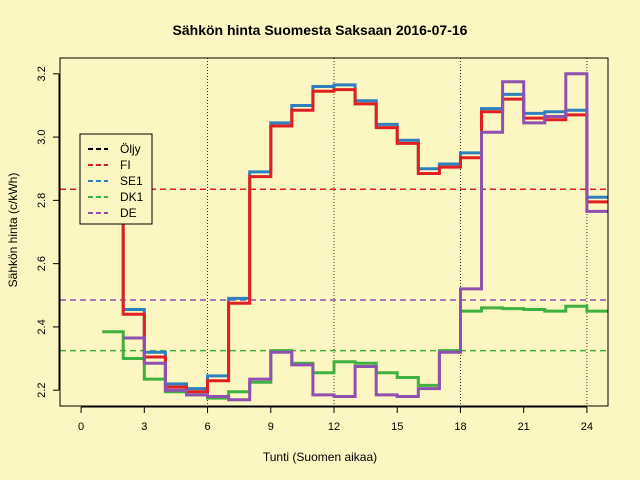  What do you see at coordinates (42, 73) in the screenshot?
I see `y-tick-label: 3.2` at bounding box center [42, 73].